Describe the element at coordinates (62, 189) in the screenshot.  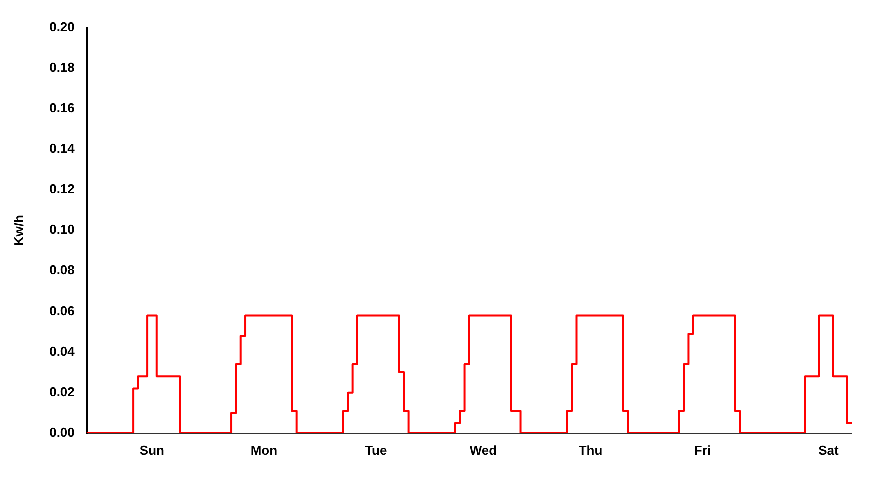
I see `y-tick-label: 0.12` at that location.